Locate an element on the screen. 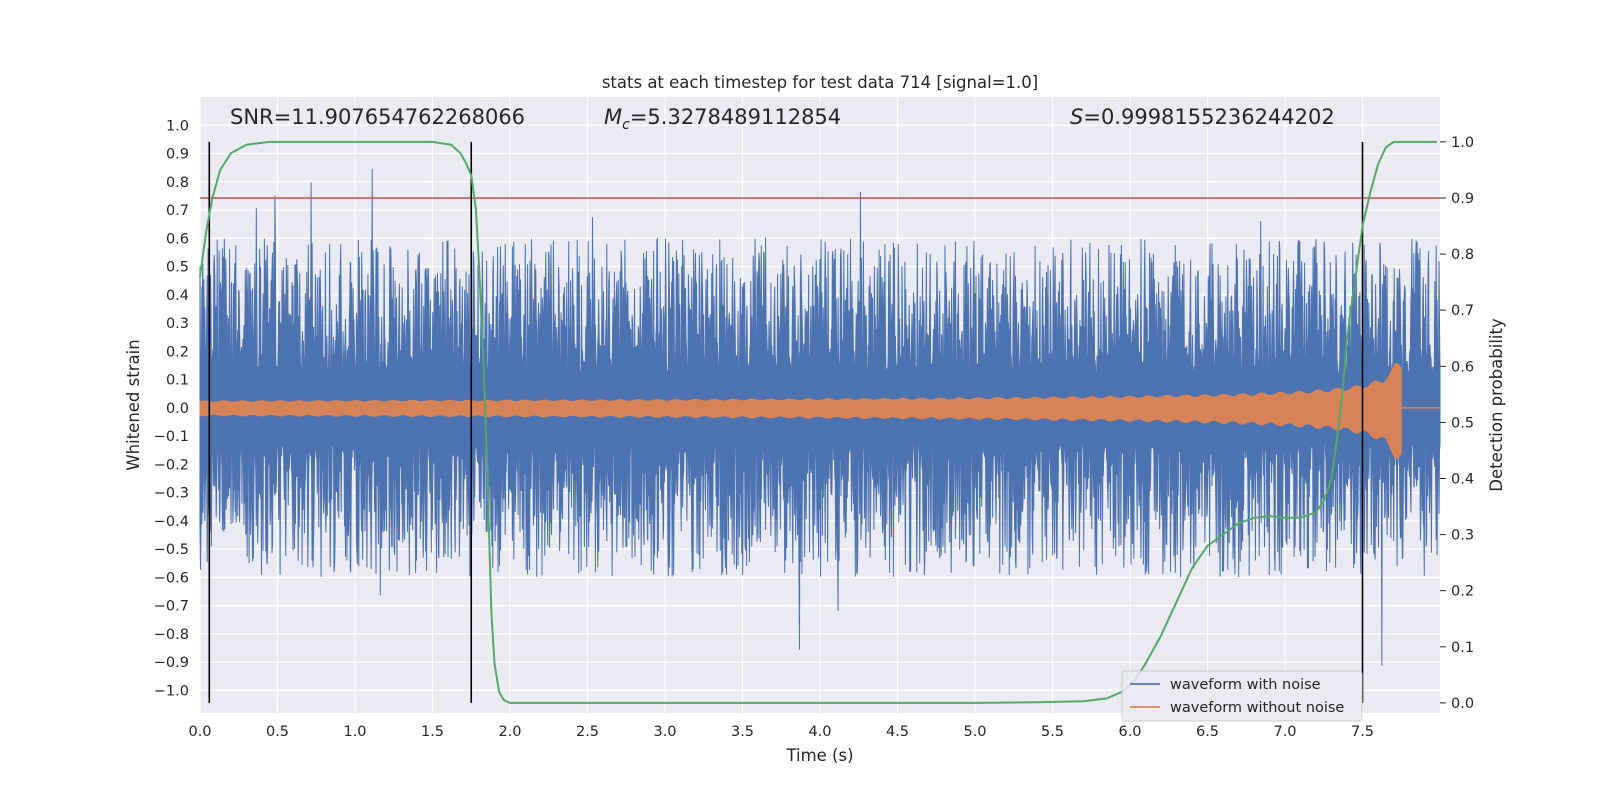 The height and width of the screenshot is (800, 1600). chirp-mass-symbol: M is located at coordinates (613, 117).